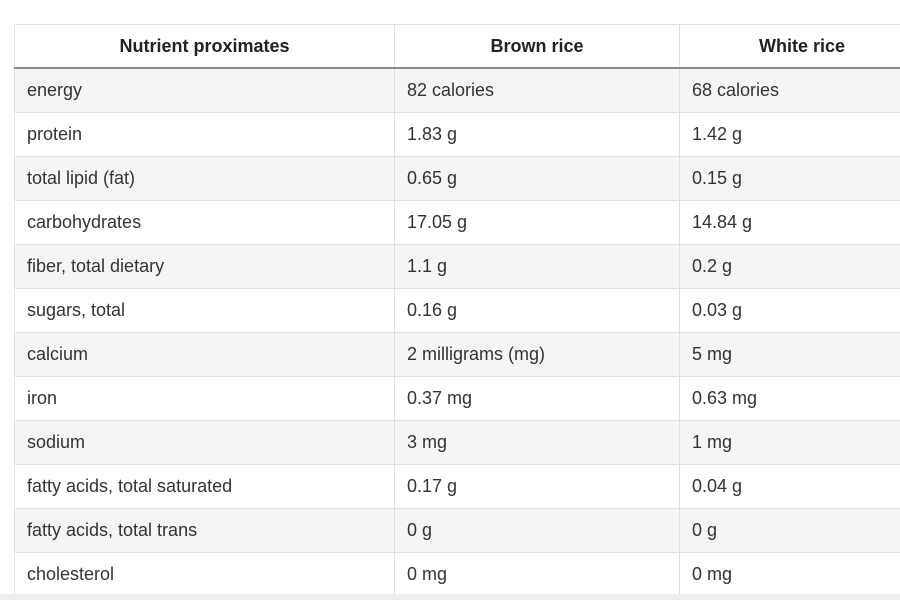 The width and height of the screenshot is (900, 600). What do you see at coordinates (537, 134) in the screenshot?
I see `brown-rice-cell: 1.83 g` at bounding box center [537, 134].